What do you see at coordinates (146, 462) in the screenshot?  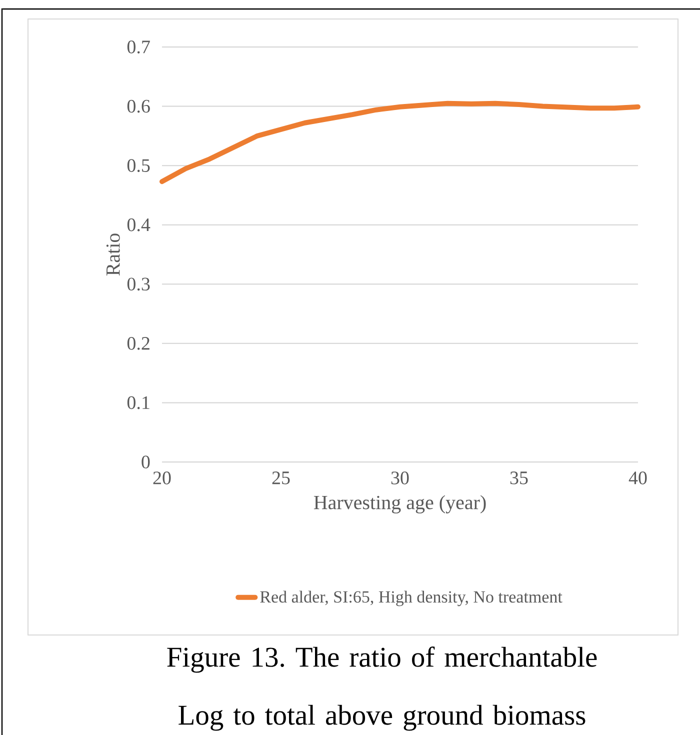 I see `y-tick-label: 0` at bounding box center [146, 462].